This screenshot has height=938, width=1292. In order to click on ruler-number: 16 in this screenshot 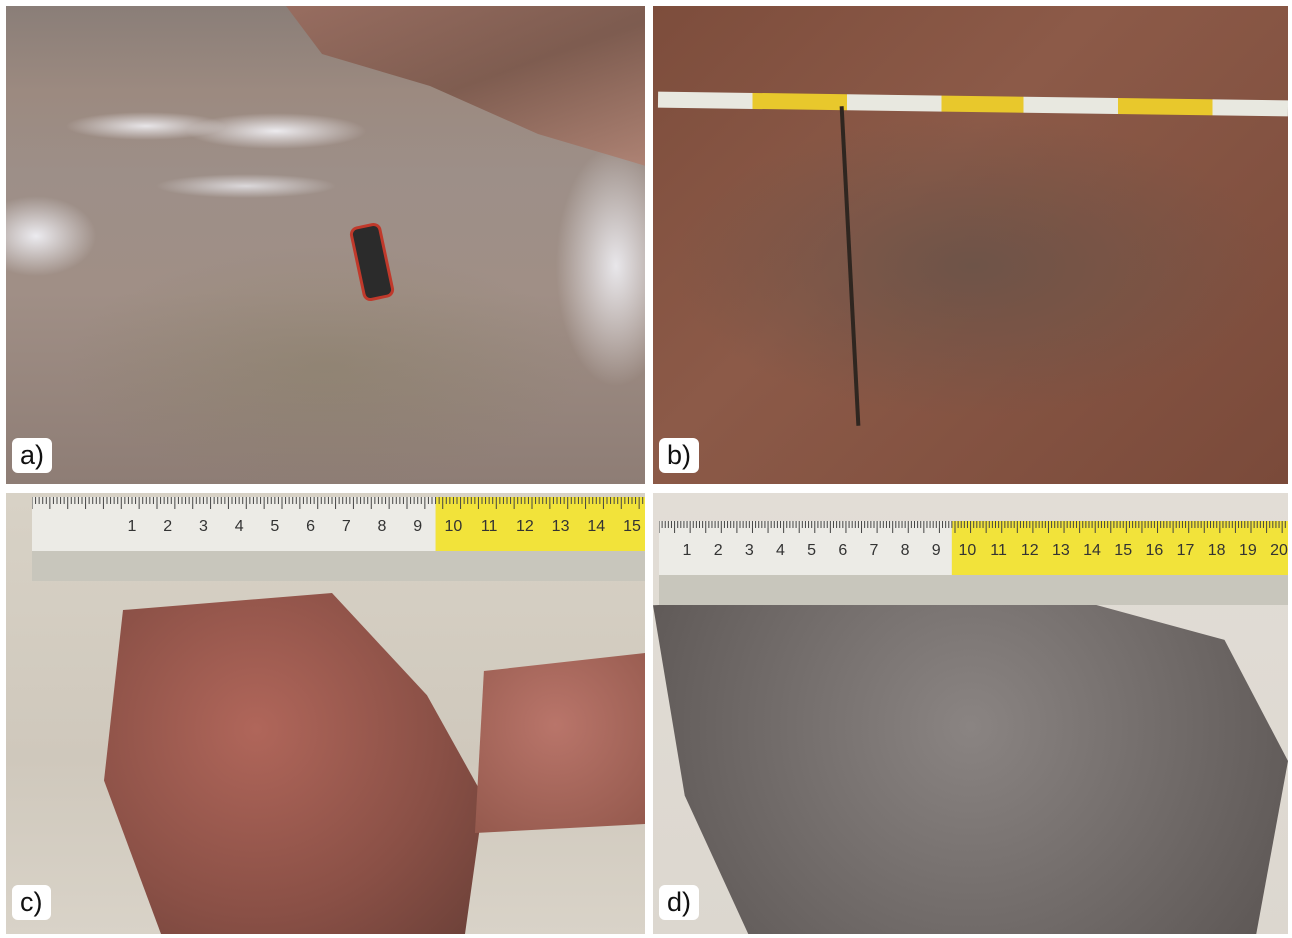, I will do `click(1154, 550)`.